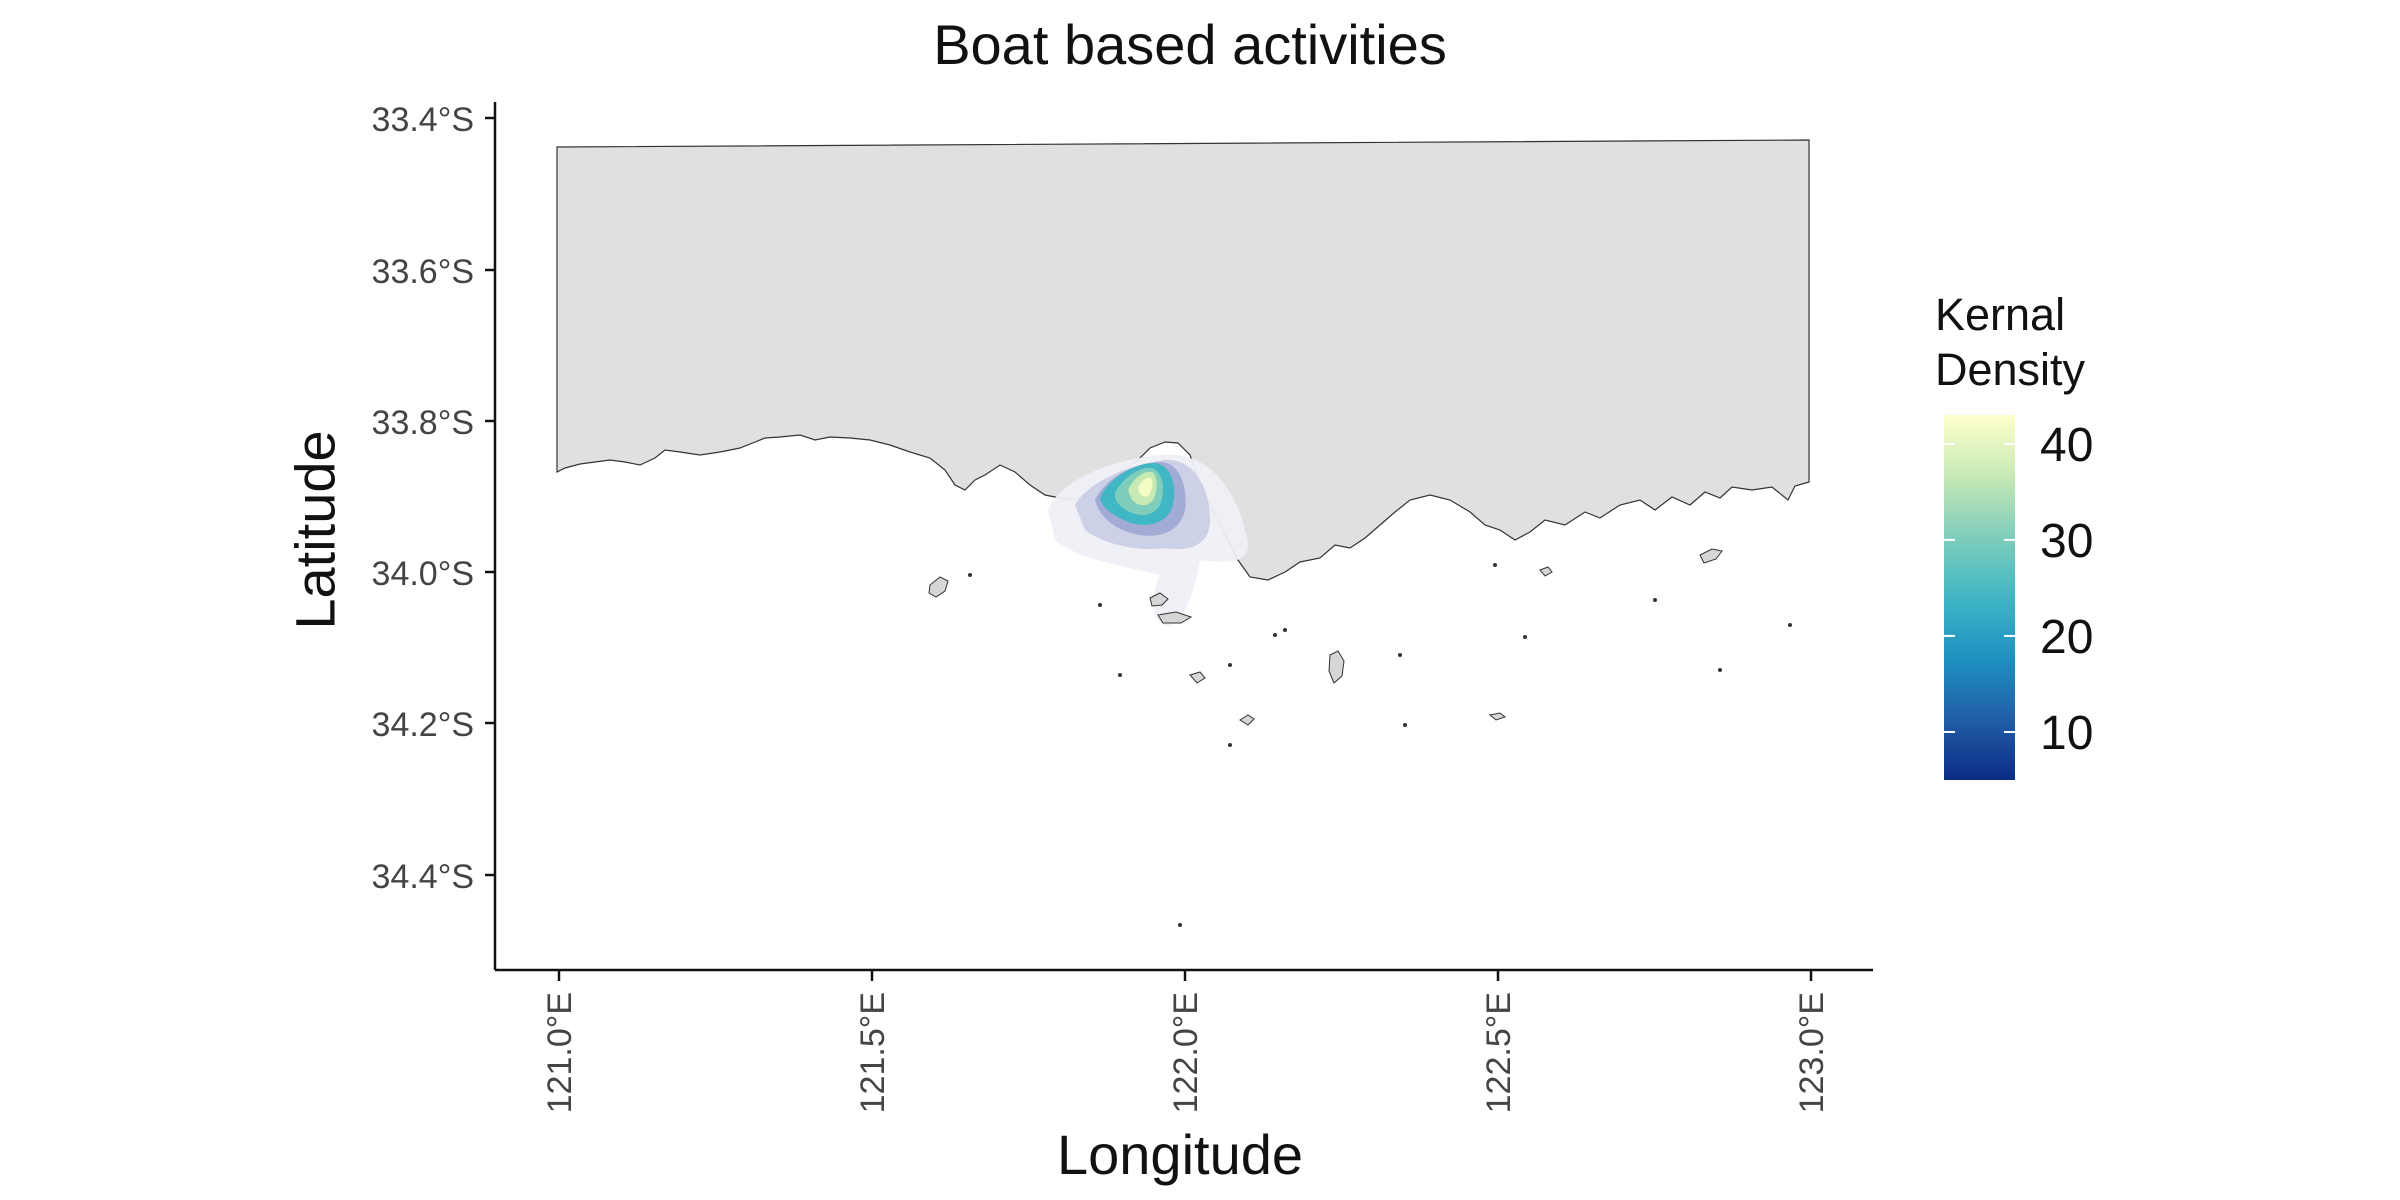 Image resolution: width=2400 pixels, height=1200 pixels. What do you see at coordinates (1979, 597) in the screenshot?
I see `colorbar` at bounding box center [1979, 597].